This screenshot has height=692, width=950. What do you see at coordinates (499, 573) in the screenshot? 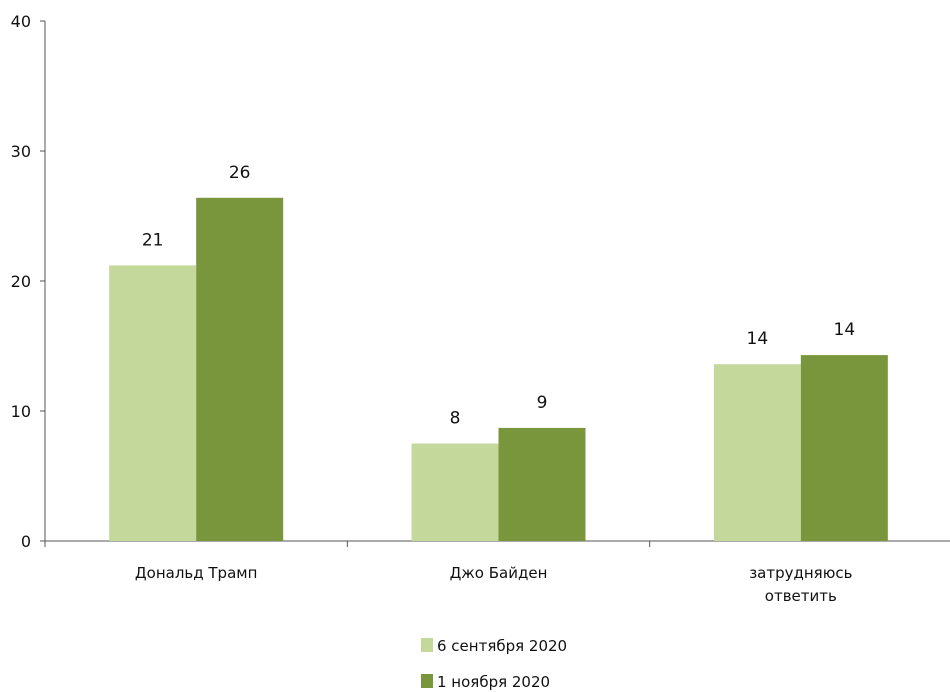
I see `category-label: Джо Байден` at bounding box center [499, 573].